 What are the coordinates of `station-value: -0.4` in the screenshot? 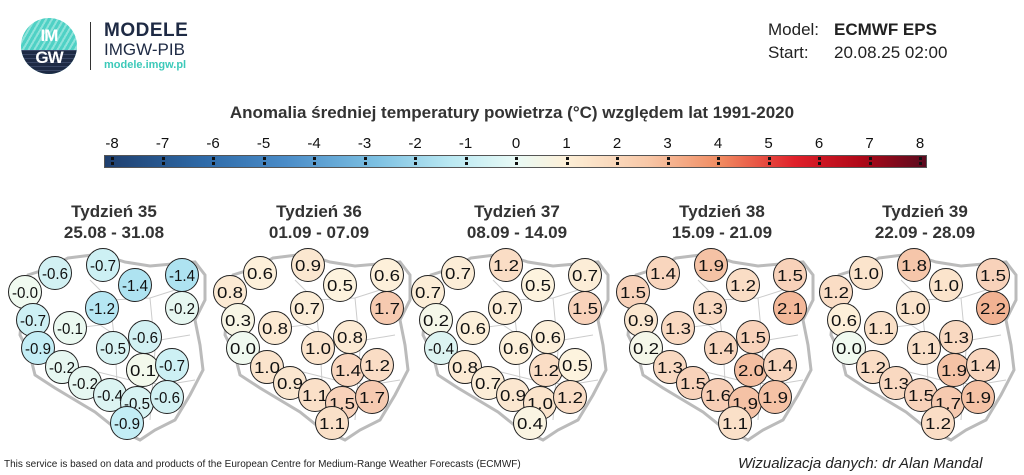 It's located at (441, 349).